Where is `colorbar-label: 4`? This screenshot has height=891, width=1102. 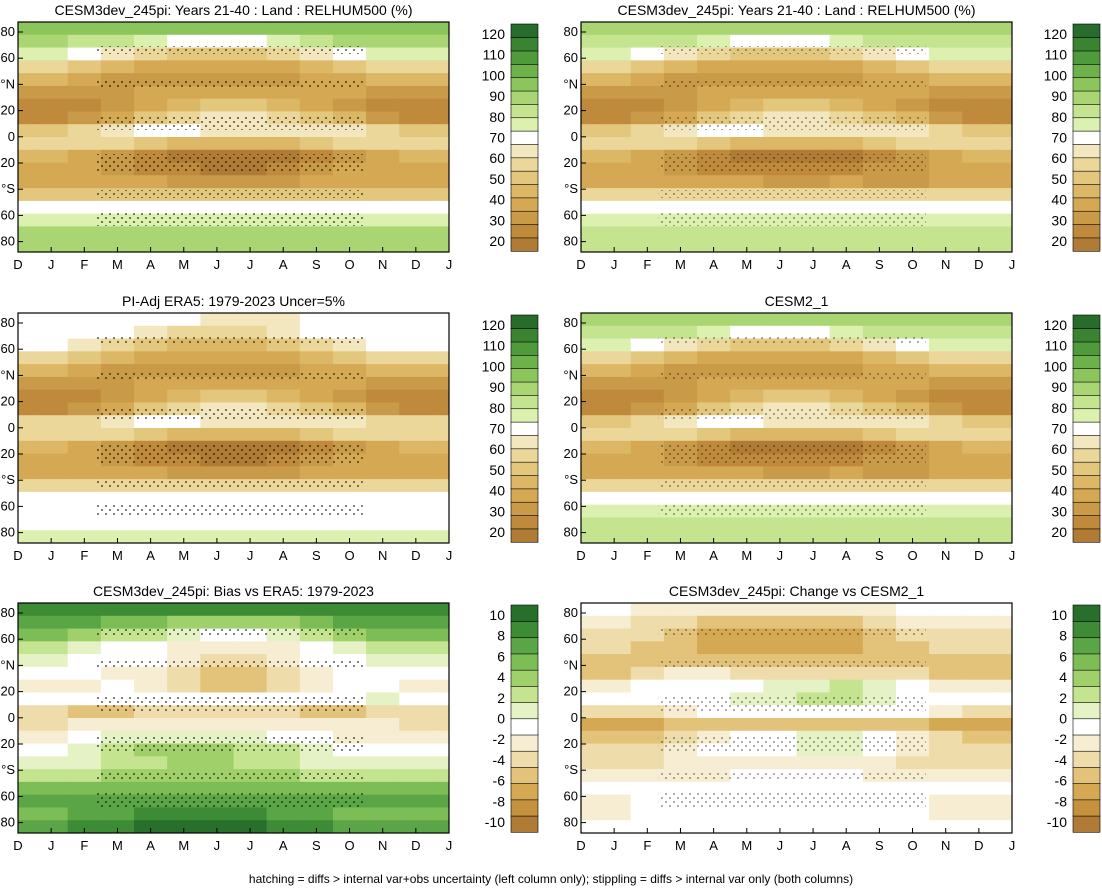
colorbar-label: 4 is located at coordinates (1063, 677).